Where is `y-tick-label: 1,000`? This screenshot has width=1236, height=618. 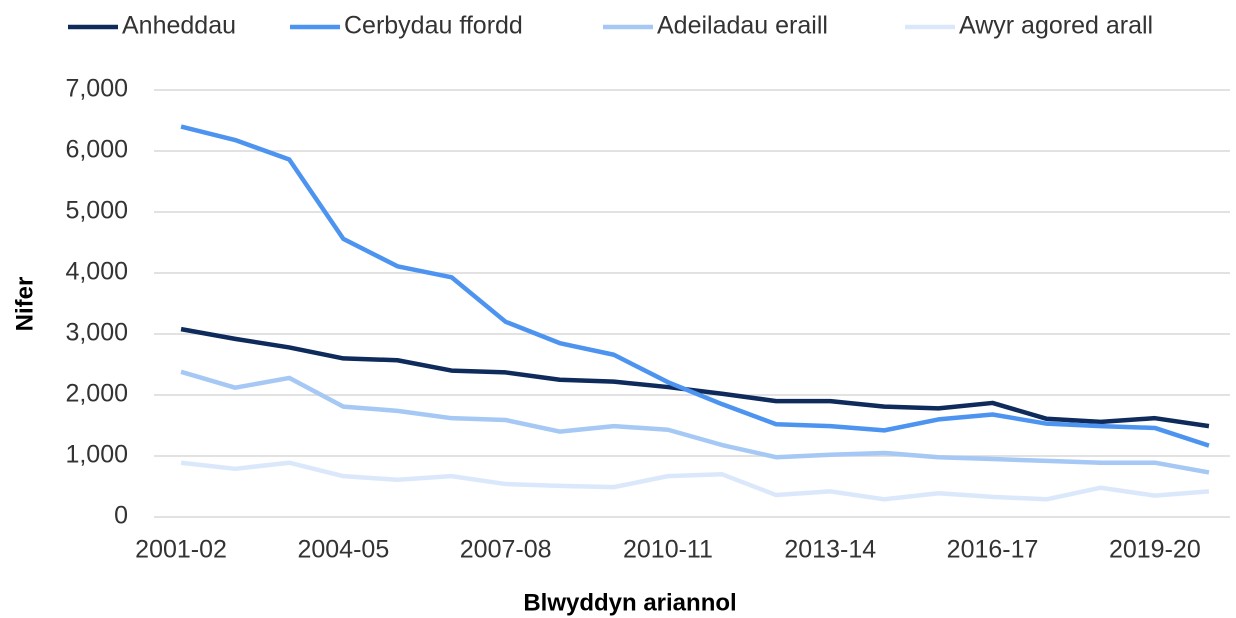 y-tick-label: 1,000 is located at coordinates (96, 455).